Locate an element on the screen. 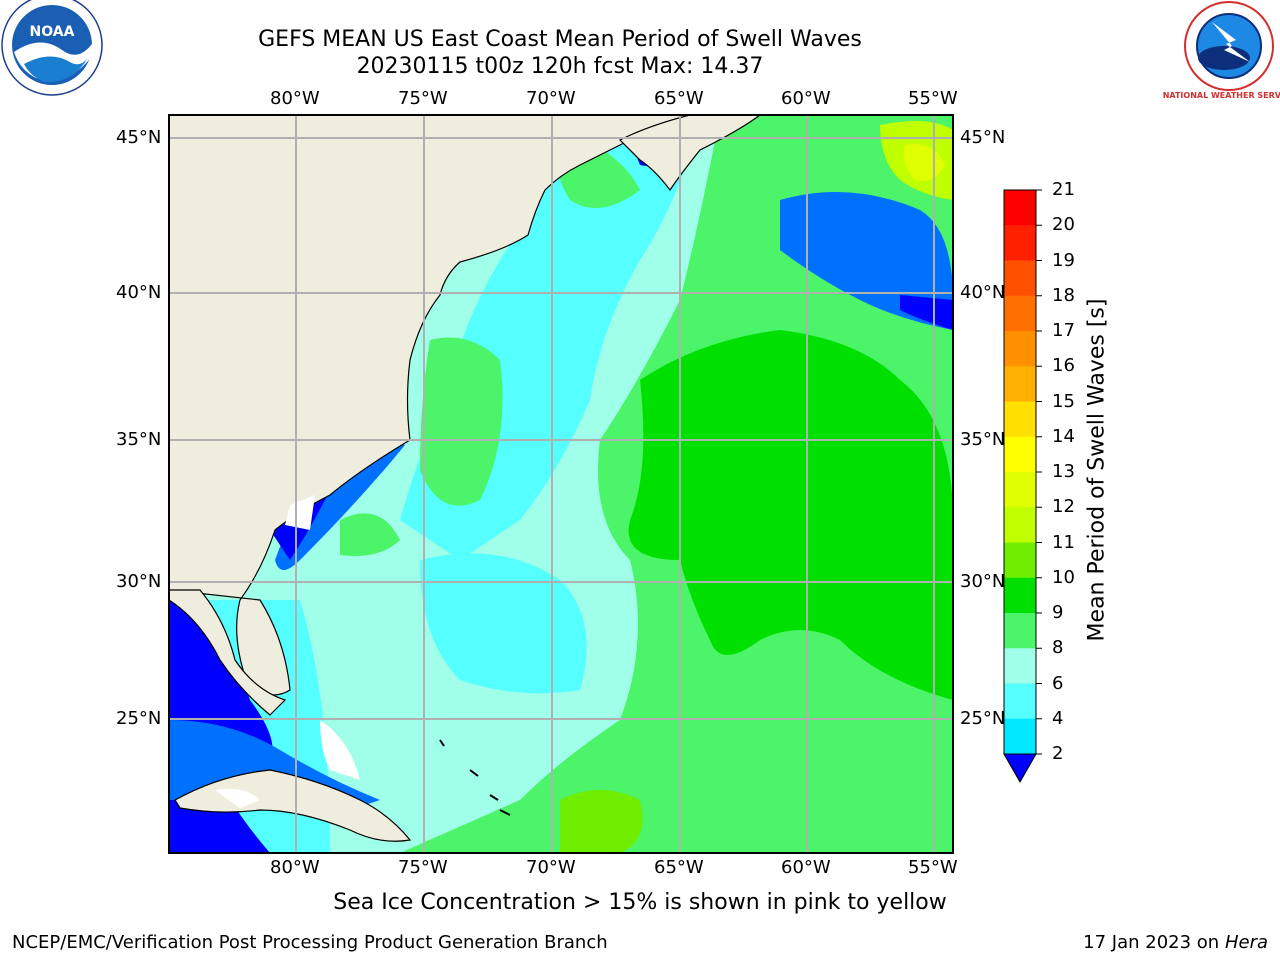  colorbar-tick-label: 8 is located at coordinates (1058, 648).